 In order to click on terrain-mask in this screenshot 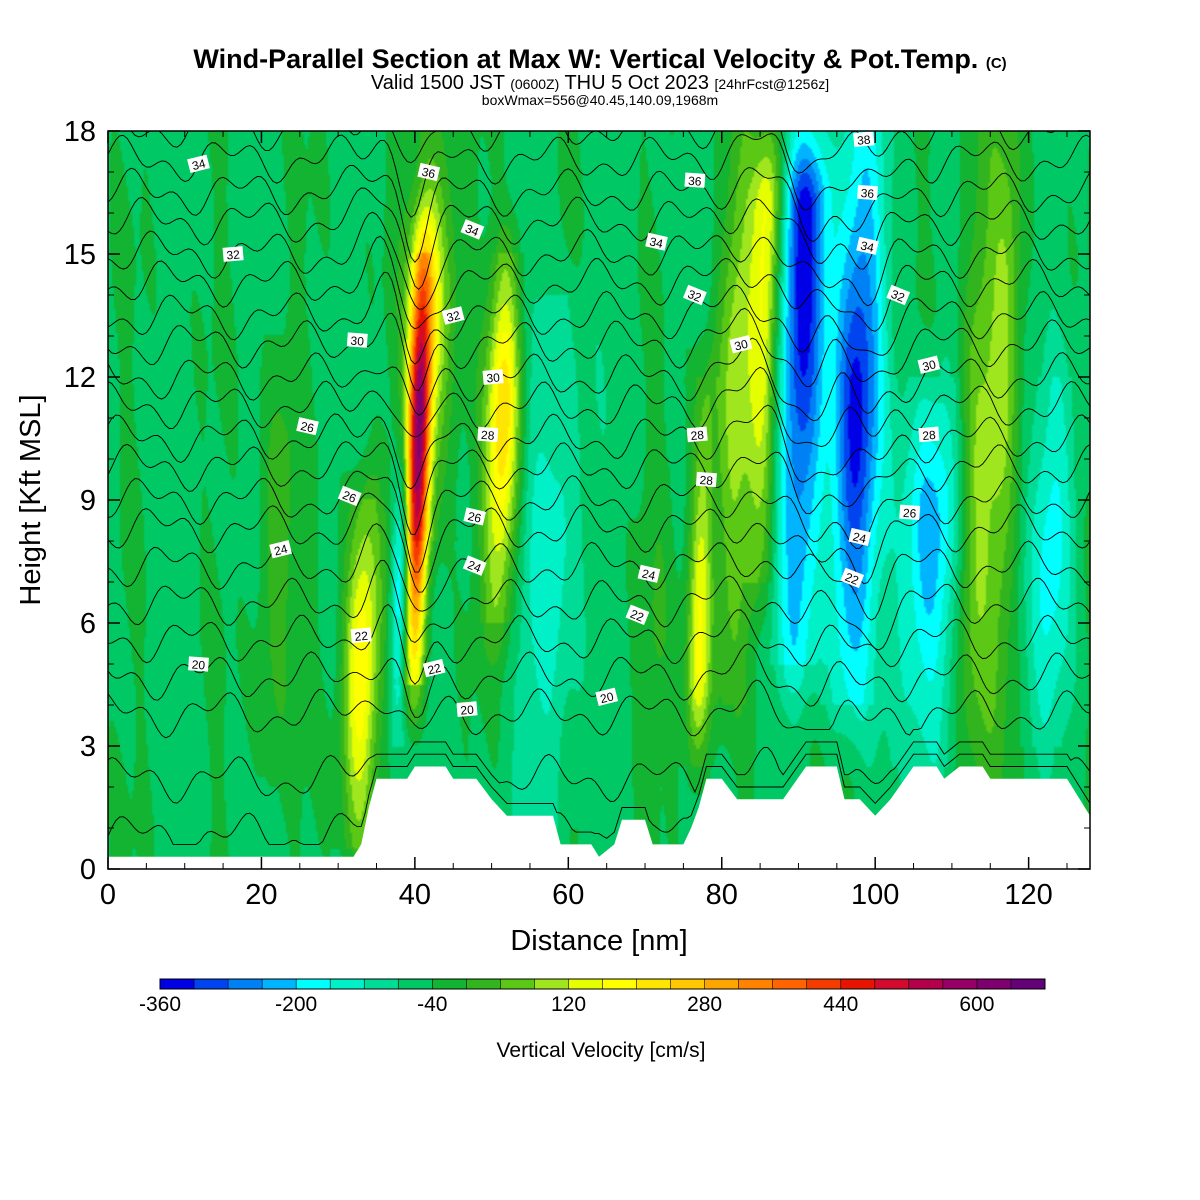, I will do `click(599, 817)`.